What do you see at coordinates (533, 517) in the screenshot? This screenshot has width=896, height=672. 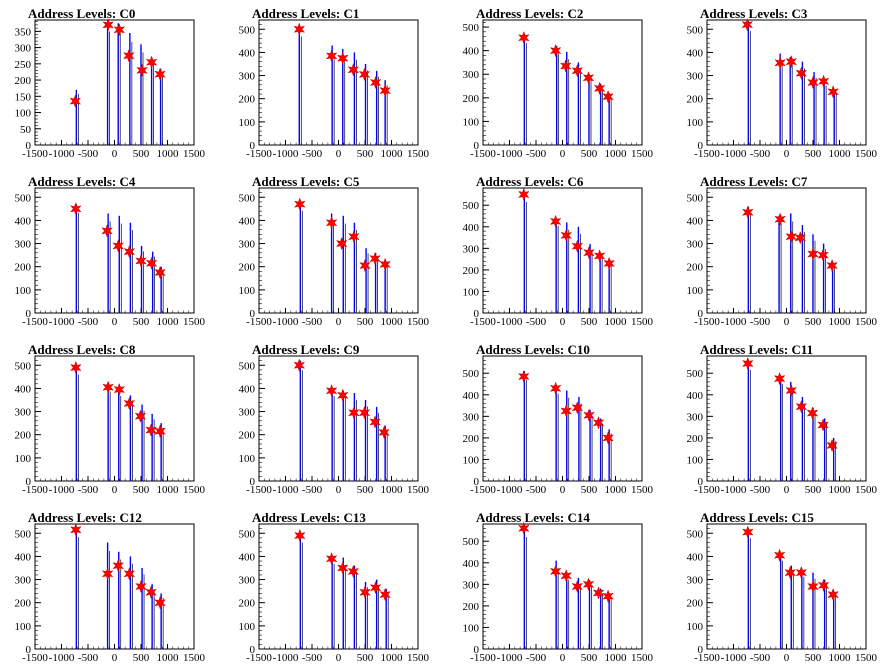 I see `chart-title: Address Levels: C14` at bounding box center [533, 517].